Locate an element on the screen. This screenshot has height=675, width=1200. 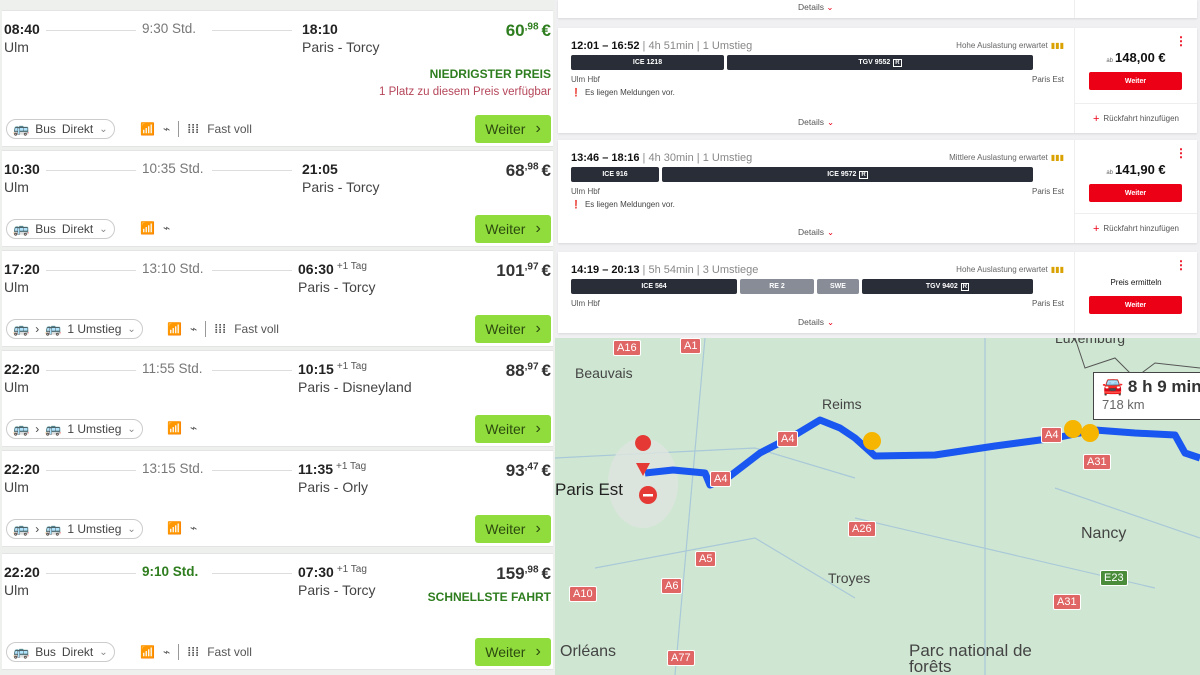
duration: 13:10 Std. is located at coordinates (173, 268).